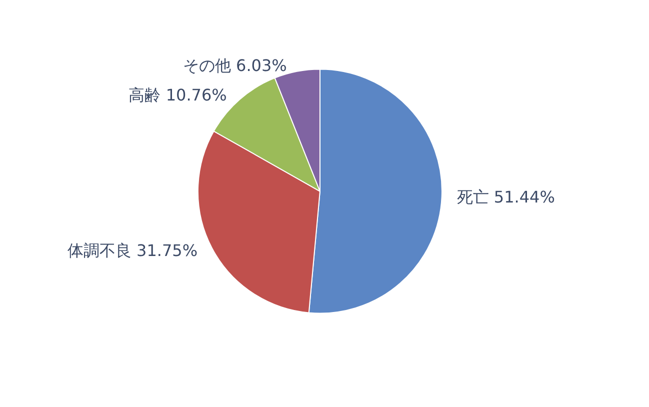 The height and width of the screenshot is (407, 649). What do you see at coordinates (132, 250) in the screenshot?
I see `slice-label: 体調不良 31.75%` at bounding box center [132, 250].